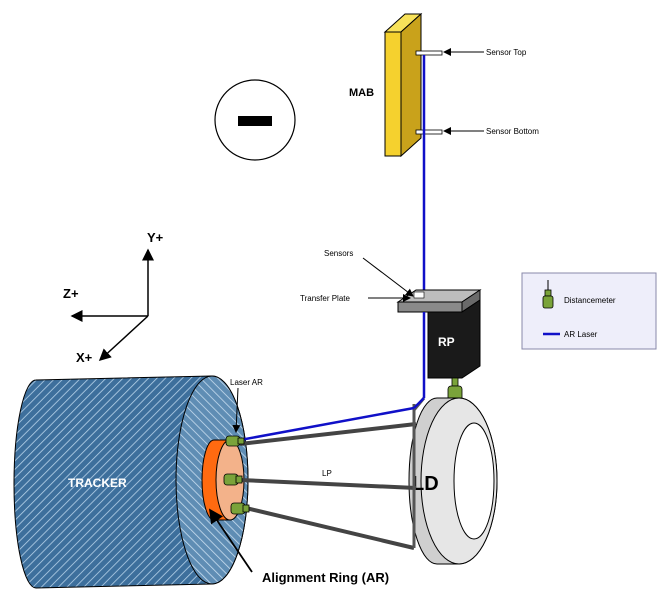 Image resolution: width=667 pixels, height=614 pixels. Describe the element at coordinates (429, 132) in the screenshot. I see `sensor-bottom-plate` at that location.